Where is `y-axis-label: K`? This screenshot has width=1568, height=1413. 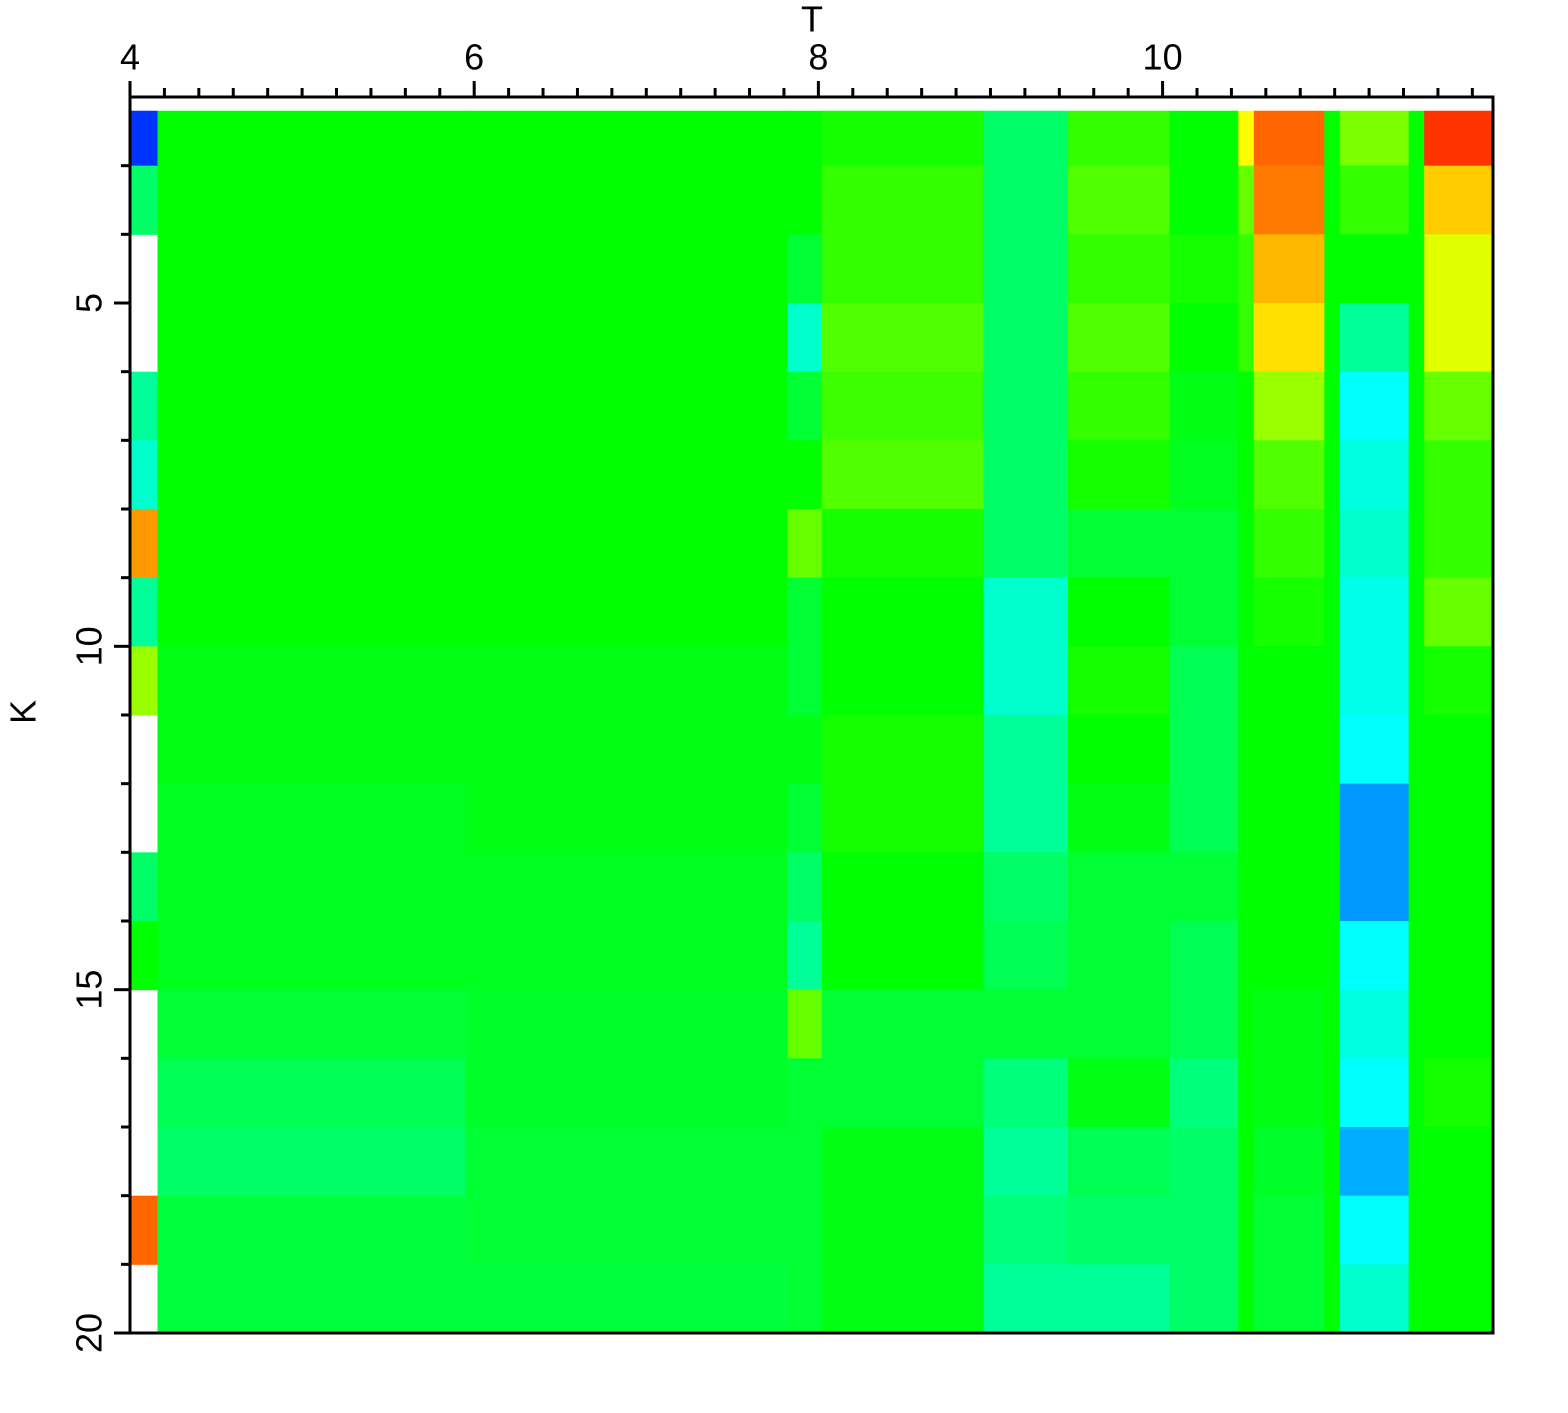
y-axis-label: K is located at coordinates (23, 712).